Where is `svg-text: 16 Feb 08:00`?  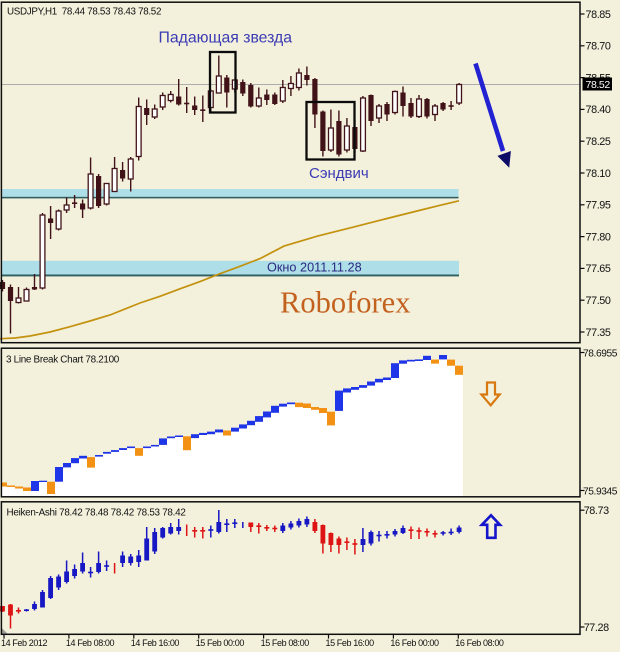
svg-text: 16 Feb 08:00 is located at coordinates (479, 643).